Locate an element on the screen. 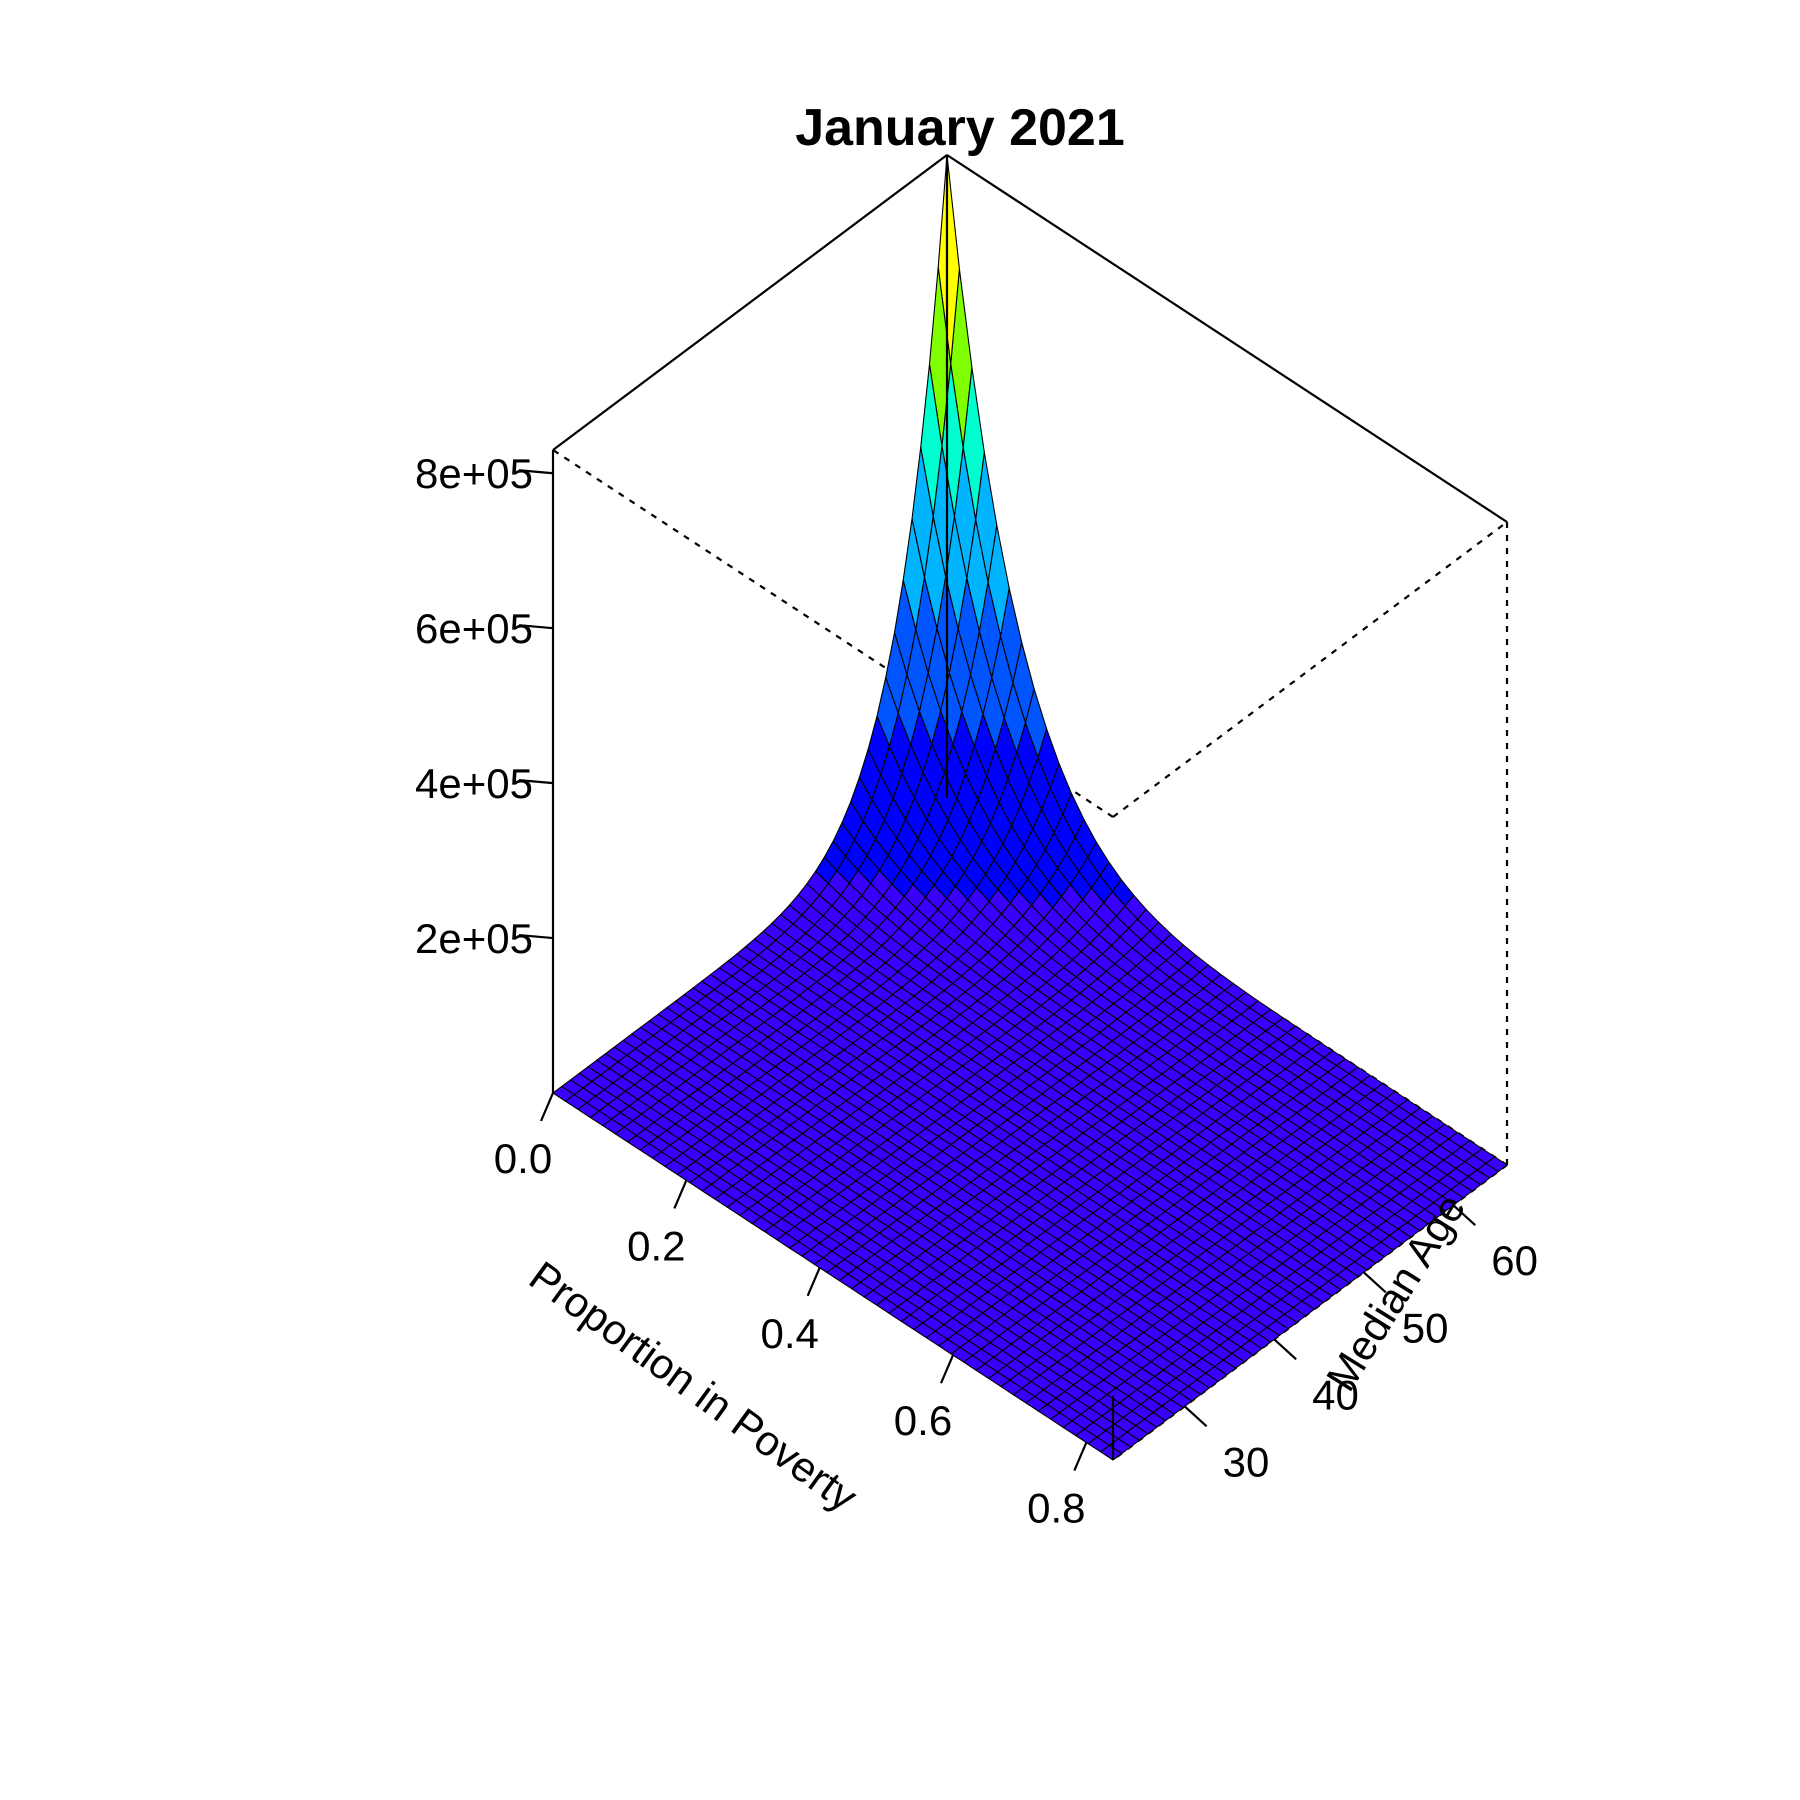 This screenshot has width=1800, height=1800. y-tick-label: 60 is located at coordinates (1514, 1260).